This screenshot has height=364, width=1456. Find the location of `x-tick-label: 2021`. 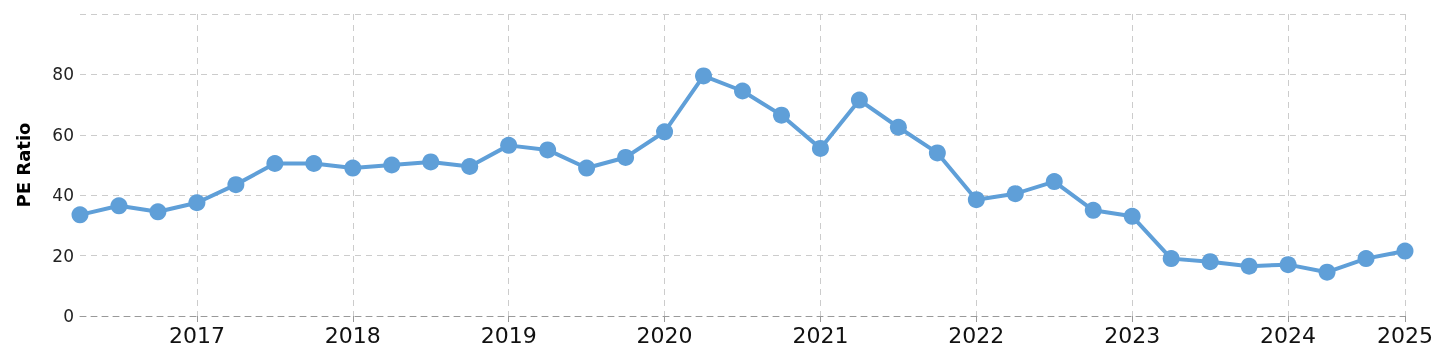

x-tick-label: 2021 is located at coordinates (820, 335).